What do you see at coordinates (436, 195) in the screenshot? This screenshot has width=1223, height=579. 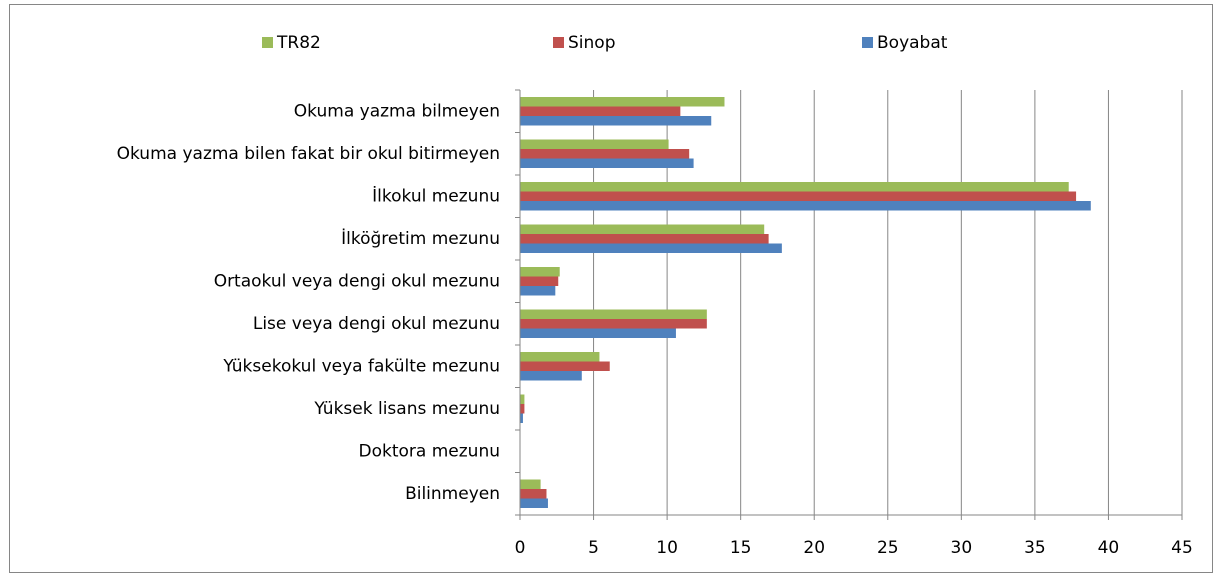 I see `y-tick-label: İlkokul mezunu` at bounding box center [436, 195].